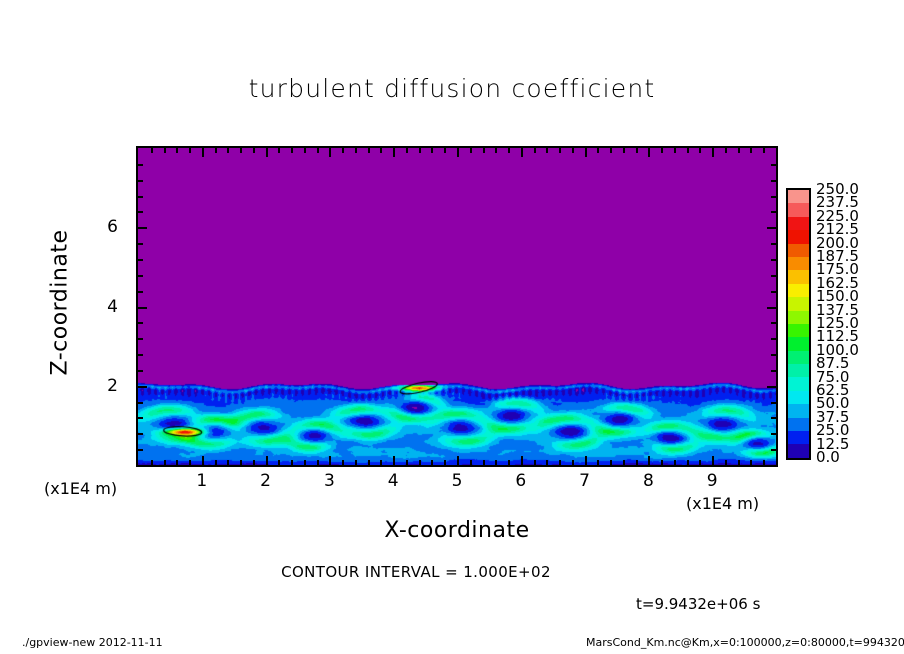 The height and width of the screenshot is (654, 904). I want to click on colorbar-tick-label: 37.5, so click(833, 416).